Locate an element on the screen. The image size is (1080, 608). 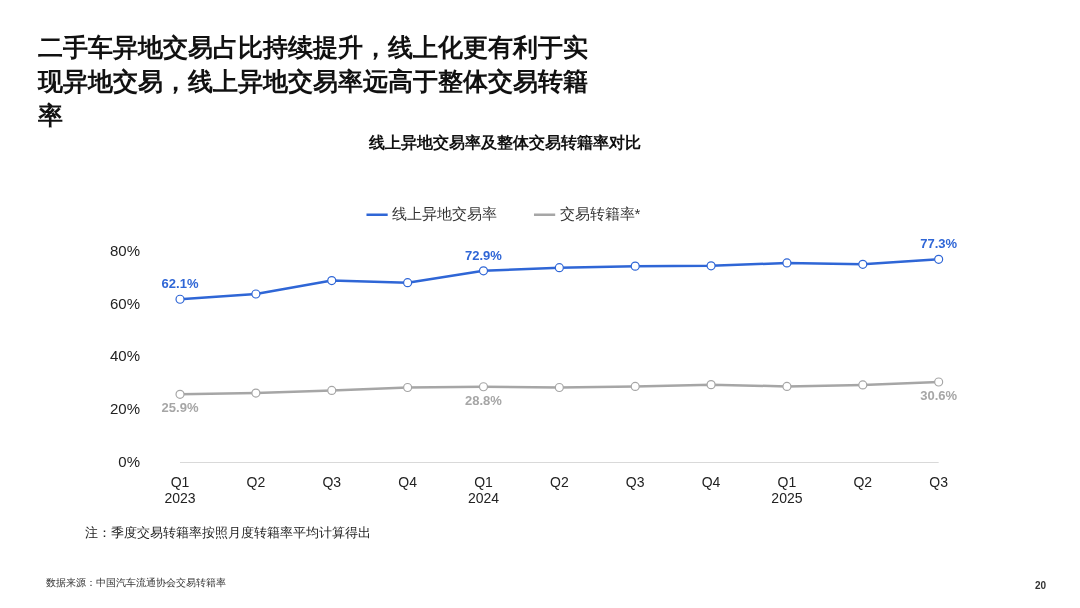
data-label: 25.9% is located at coordinates (180, 408).